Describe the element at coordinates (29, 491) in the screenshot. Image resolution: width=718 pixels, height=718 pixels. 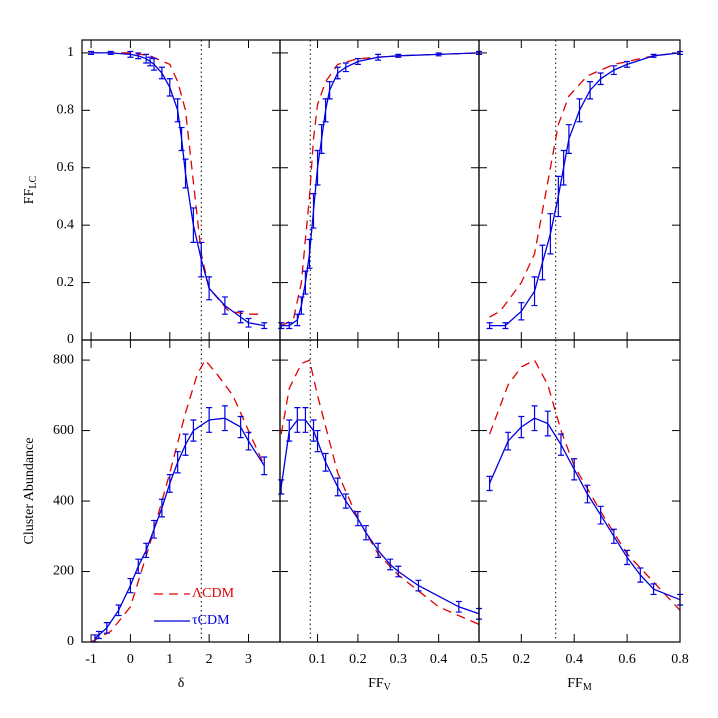
I see `y-axis-label: Cluster Abundance` at that location.